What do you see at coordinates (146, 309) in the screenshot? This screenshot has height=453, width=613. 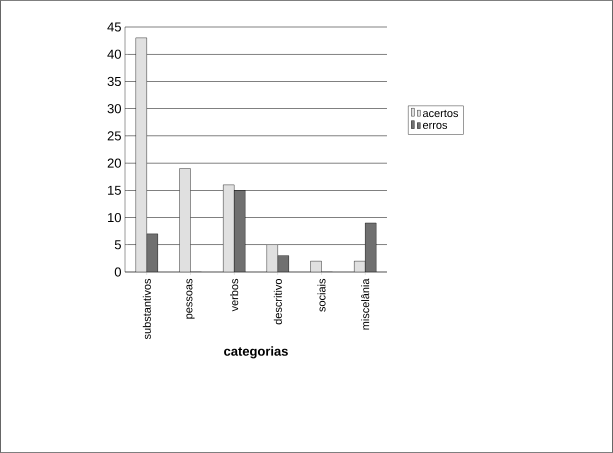 I see `x-tick-label: substantivos` at bounding box center [146, 309].